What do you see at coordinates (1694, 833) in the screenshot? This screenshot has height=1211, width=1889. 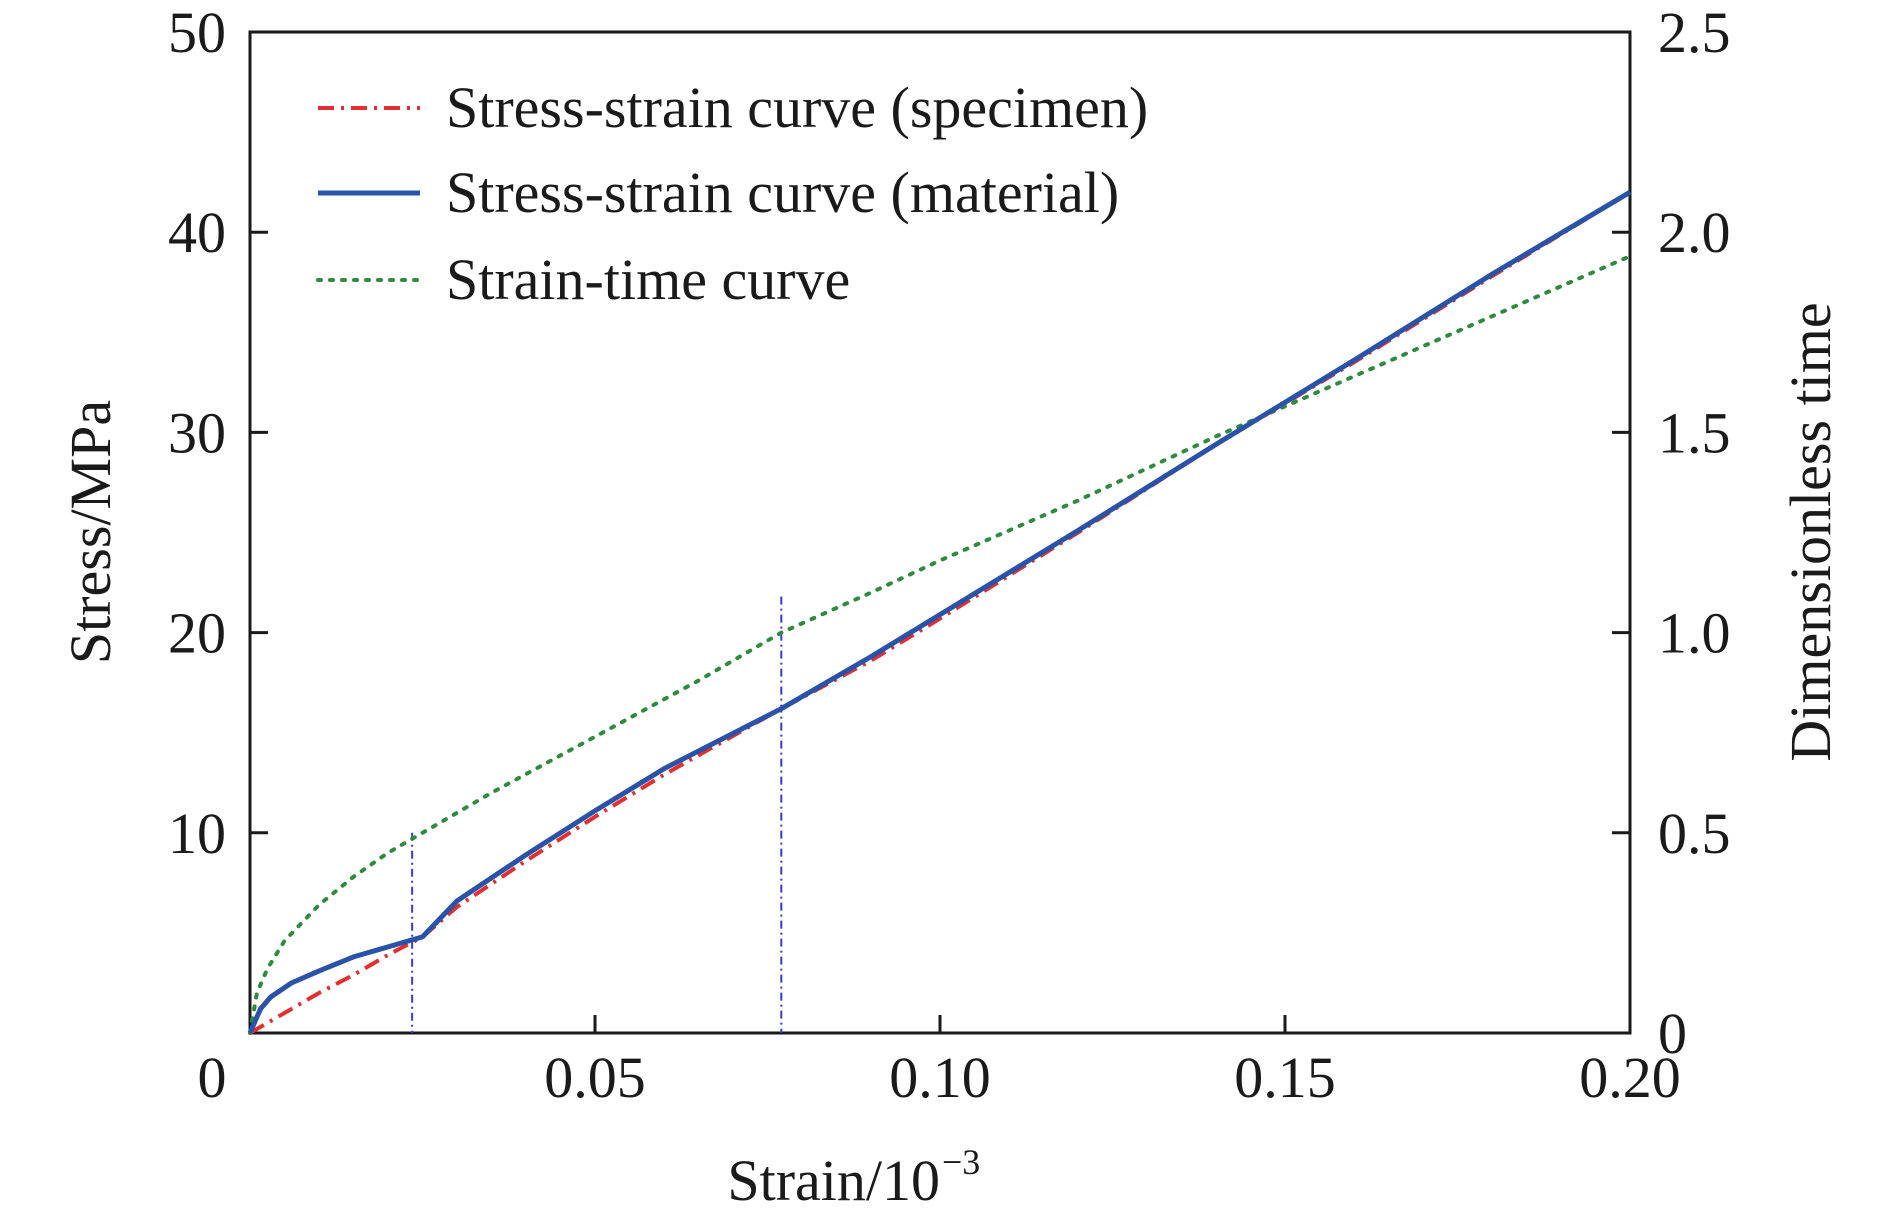 I see `y2-tick-label: 0.5` at bounding box center [1694, 833].